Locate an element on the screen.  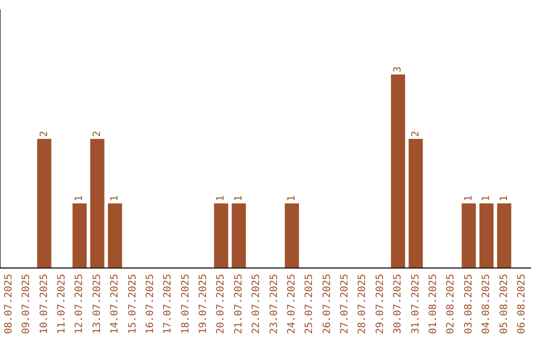
x-tick-label: 04.08.2025 is located at coordinates (486, 304).